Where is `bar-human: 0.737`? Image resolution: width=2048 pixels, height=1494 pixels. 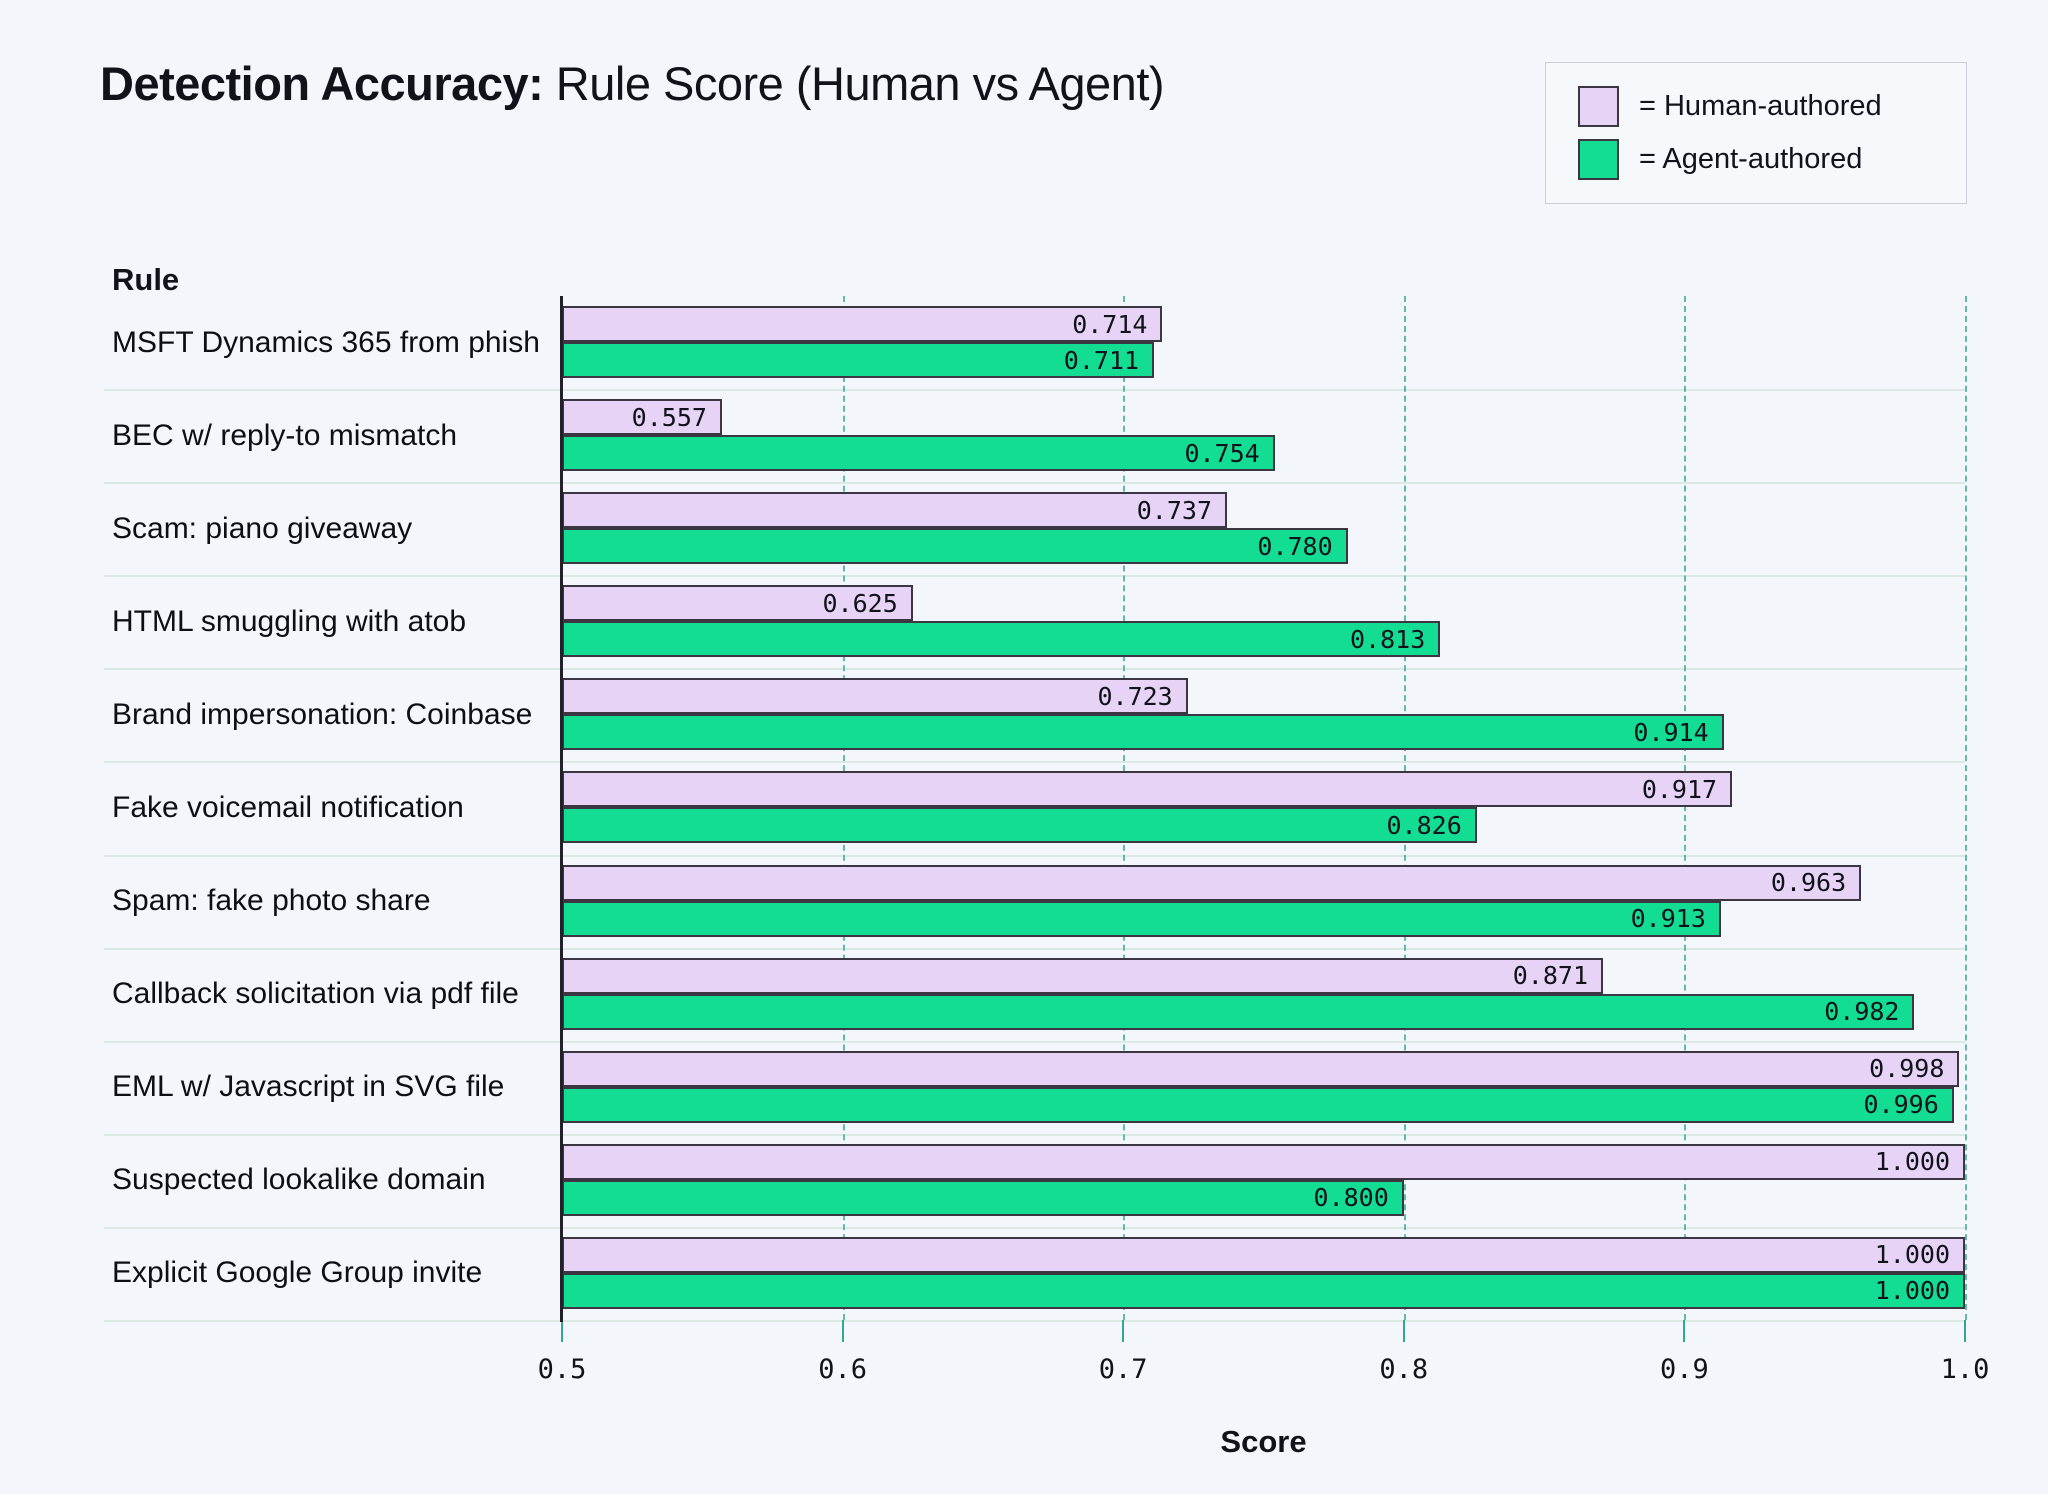
bar-human: 0.737 is located at coordinates (895, 510).